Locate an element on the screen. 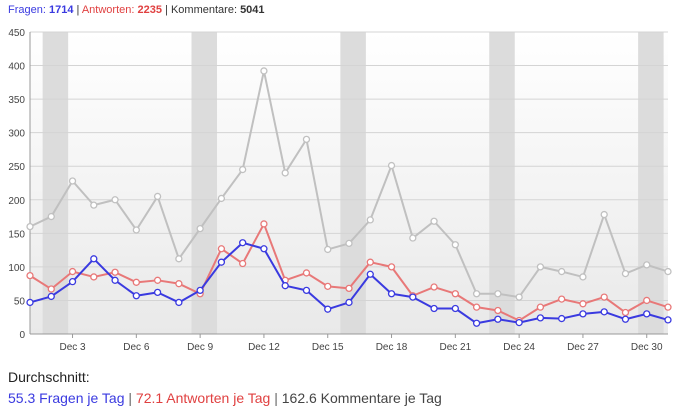  avg-answers: 72.1 Antworten je Tag is located at coordinates (203, 398).